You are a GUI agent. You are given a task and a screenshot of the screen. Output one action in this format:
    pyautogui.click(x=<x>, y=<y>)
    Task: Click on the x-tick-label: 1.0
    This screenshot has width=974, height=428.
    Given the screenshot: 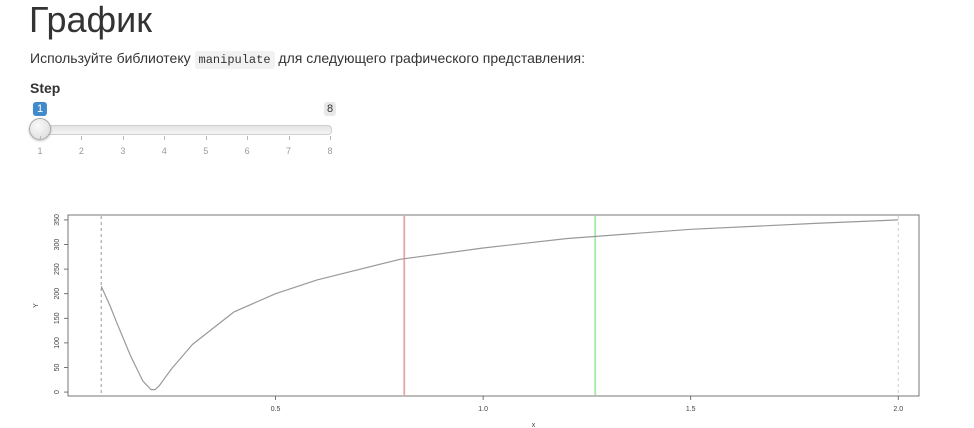 What is the action you would take?
    pyautogui.click(x=483, y=409)
    